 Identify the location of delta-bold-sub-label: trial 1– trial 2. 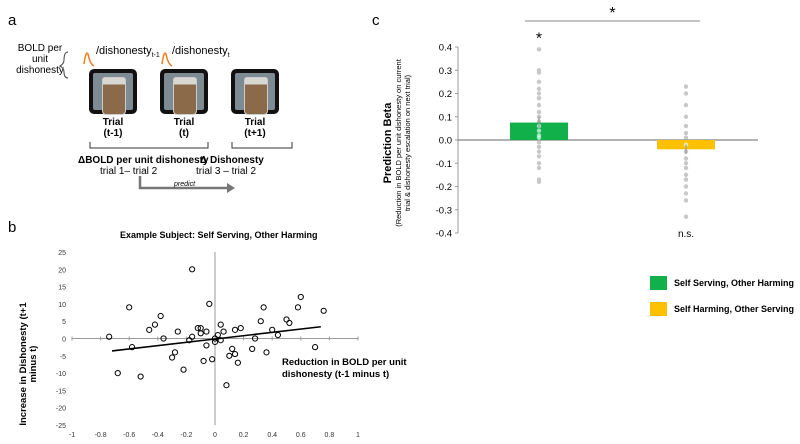
(129, 171).